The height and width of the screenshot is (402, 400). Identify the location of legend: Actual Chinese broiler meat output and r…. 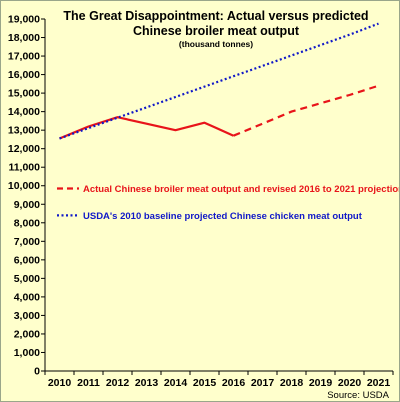
(228, 203).